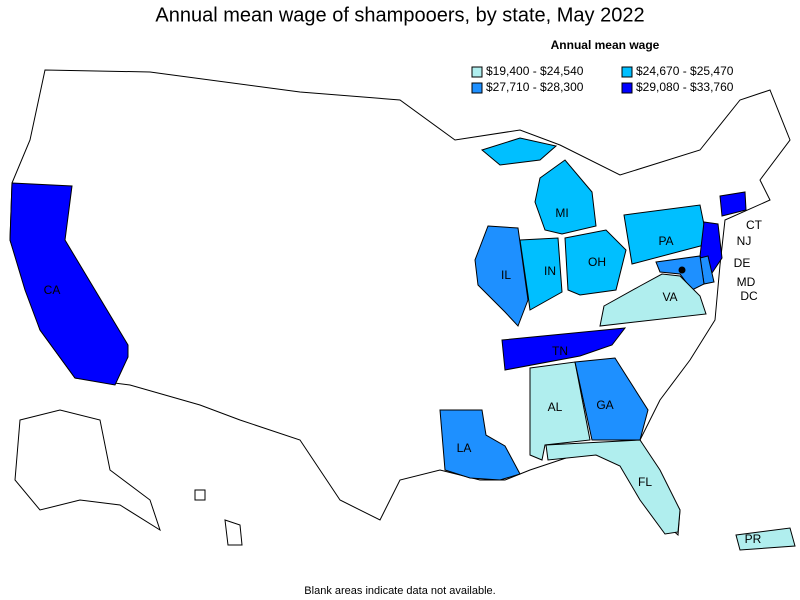 The width and height of the screenshot is (800, 600). What do you see at coordinates (685, 87) in the screenshot?
I see `legend-label: $29,080 - $33,760` at bounding box center [685, 87].